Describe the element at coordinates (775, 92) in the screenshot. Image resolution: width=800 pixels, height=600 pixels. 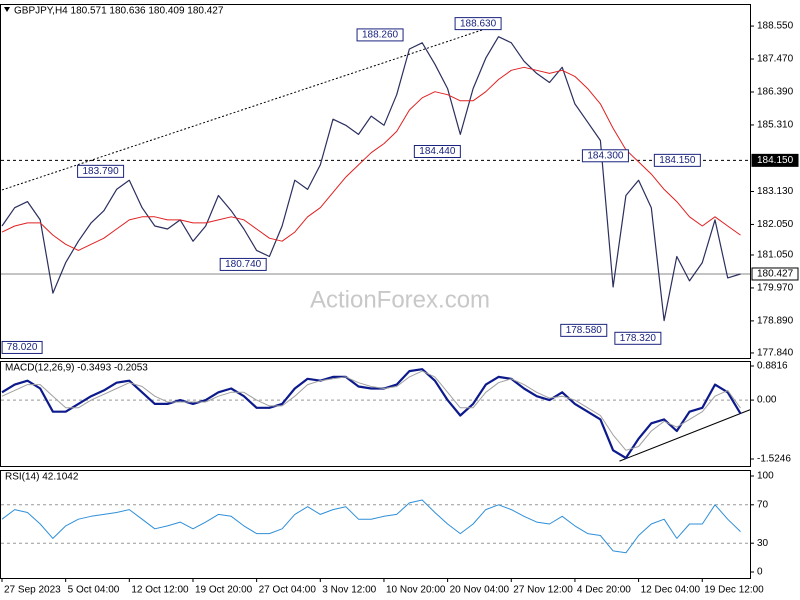
I see `y-tick-label: 186.390` at that location.